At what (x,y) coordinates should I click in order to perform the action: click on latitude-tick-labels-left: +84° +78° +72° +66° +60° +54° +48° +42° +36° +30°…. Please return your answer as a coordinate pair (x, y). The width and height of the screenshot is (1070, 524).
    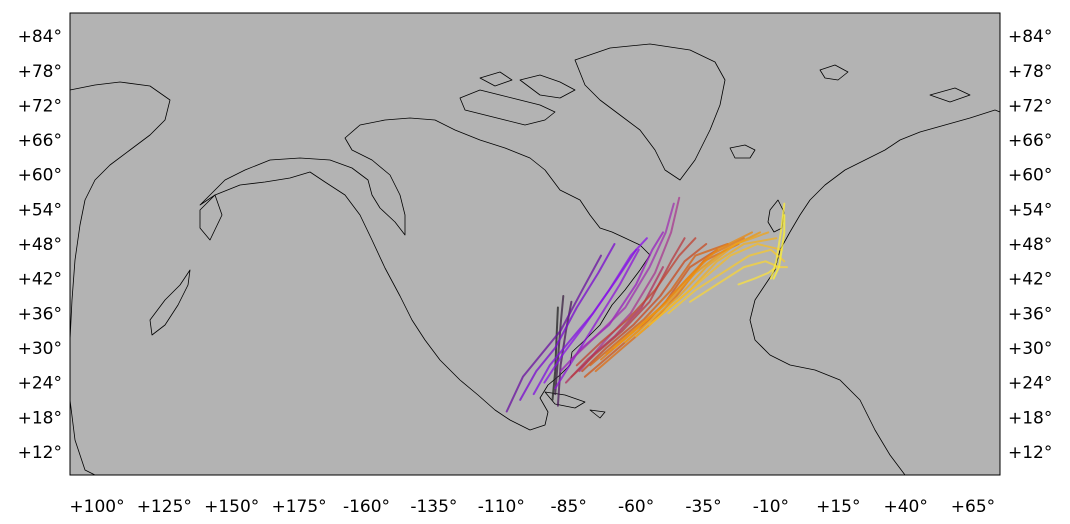
    Looking at the image, I should click on (40, 245).